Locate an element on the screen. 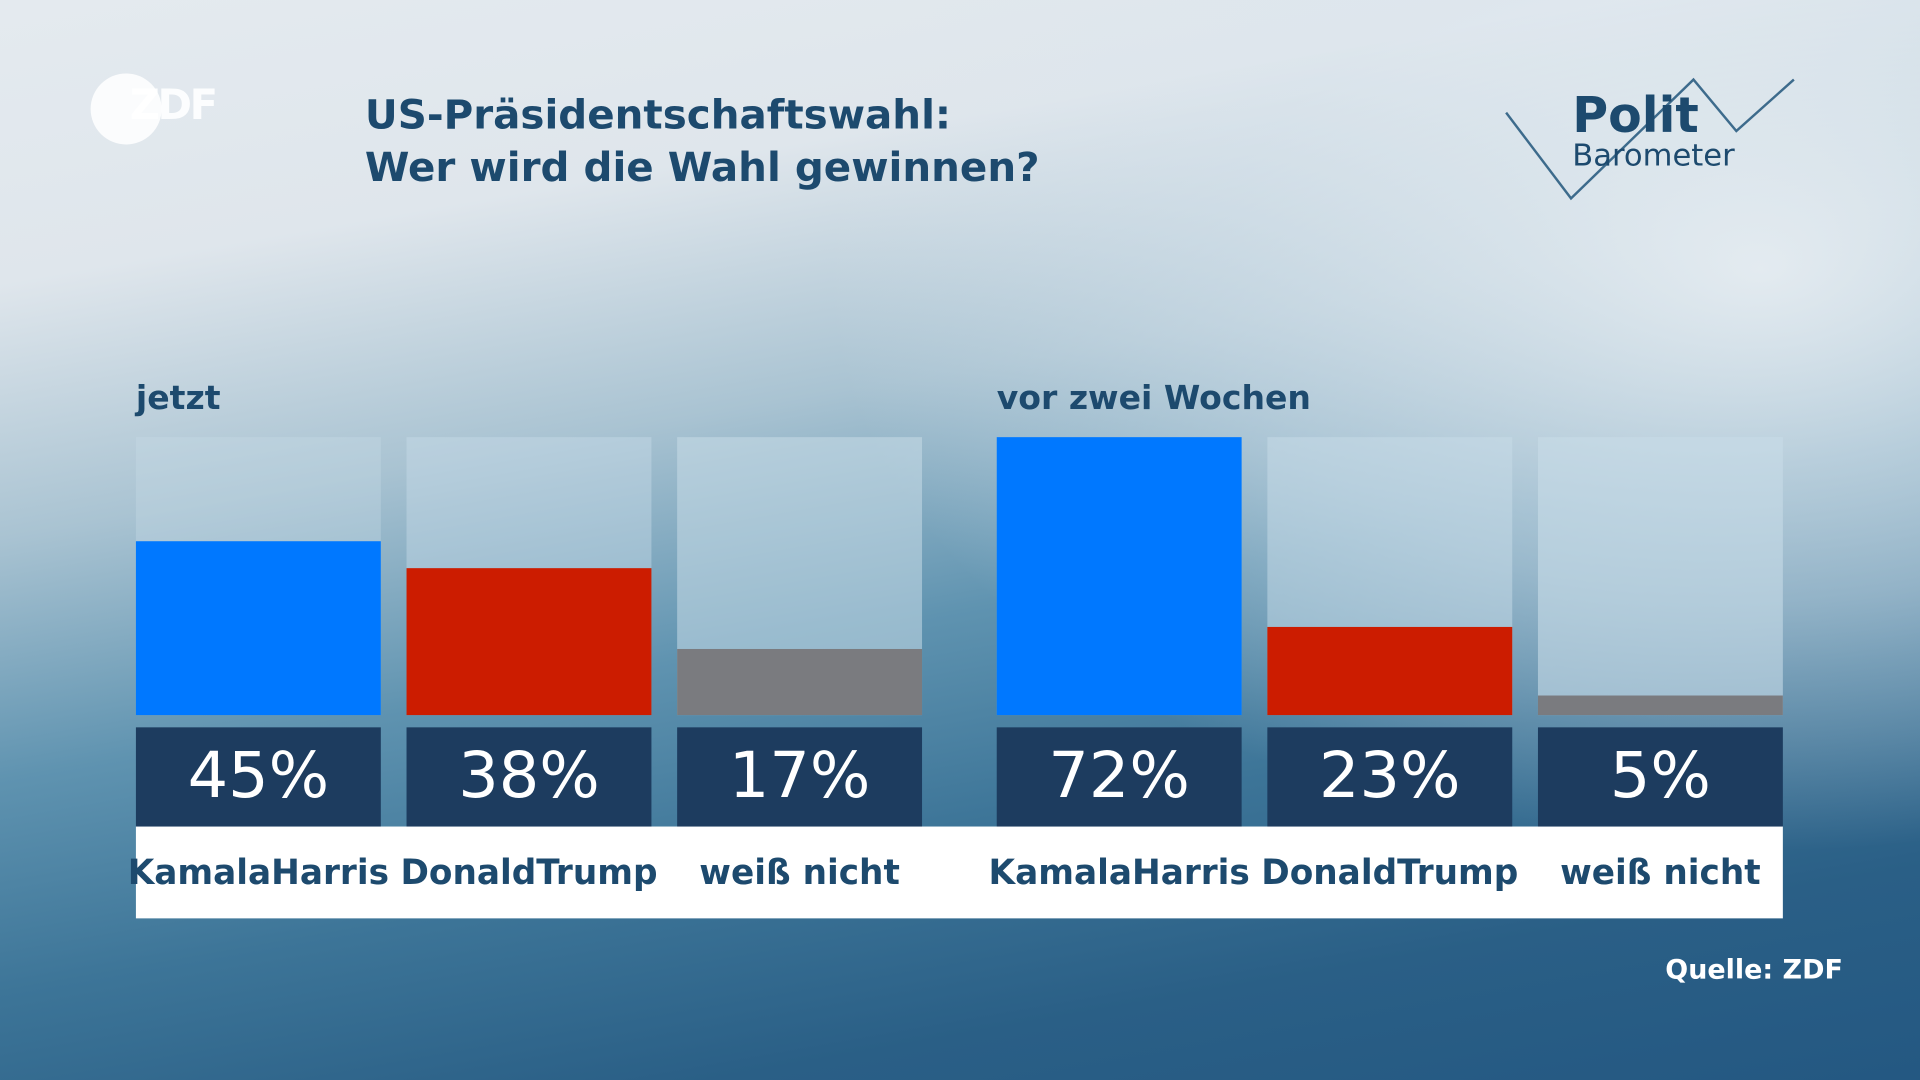 The width and height of the screenshot is (1920, 1080). zdf-logo is located at coordinates (126, 109).